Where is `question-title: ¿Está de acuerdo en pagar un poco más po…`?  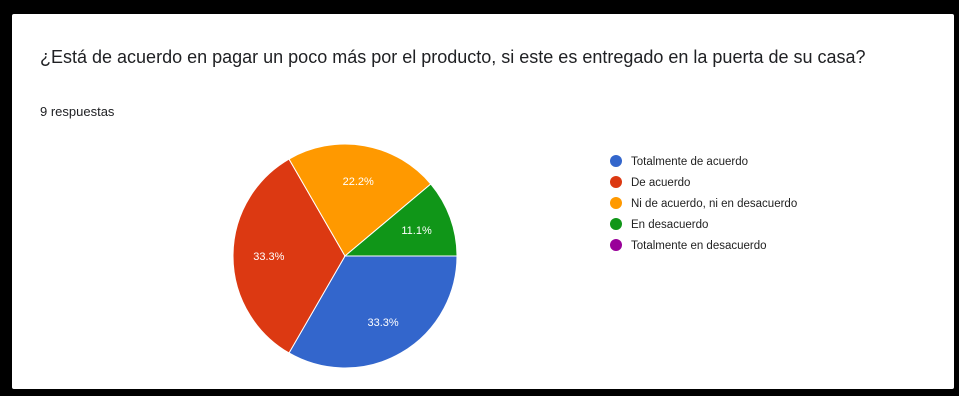 question-title: ¿Está de acuerdo en pagar un poco más po… is located at coordinates (453, 57).